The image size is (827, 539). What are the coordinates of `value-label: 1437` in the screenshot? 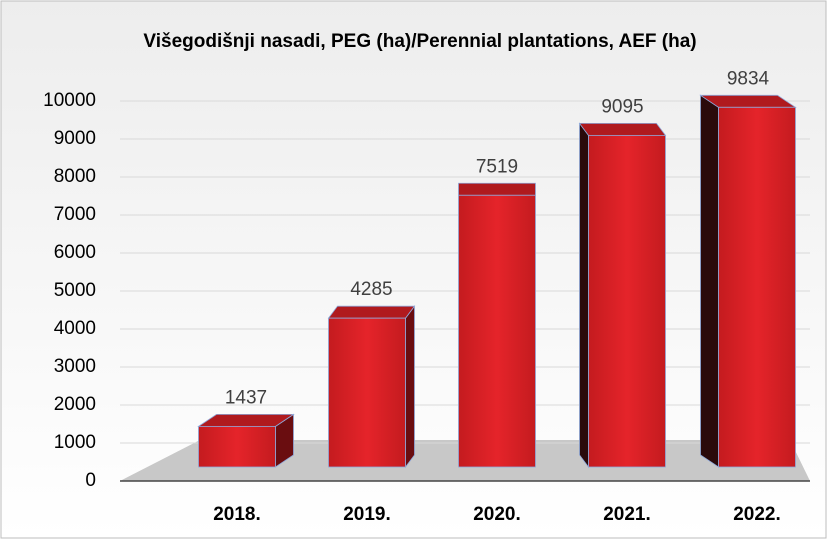 It's located at (246, 397).